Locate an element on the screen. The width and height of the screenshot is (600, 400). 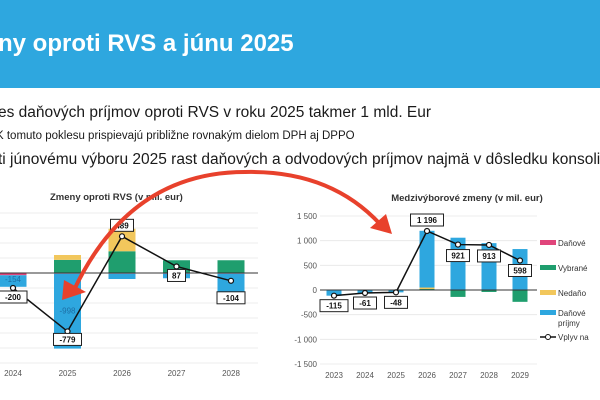
right-chart-title: Medzivýborové zmeny (v mil. eur) is located at coordinates (467, 198).